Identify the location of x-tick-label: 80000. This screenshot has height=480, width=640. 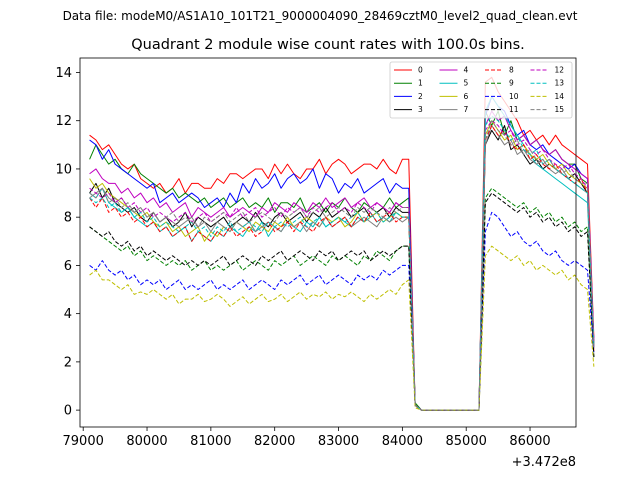
(146, 441).